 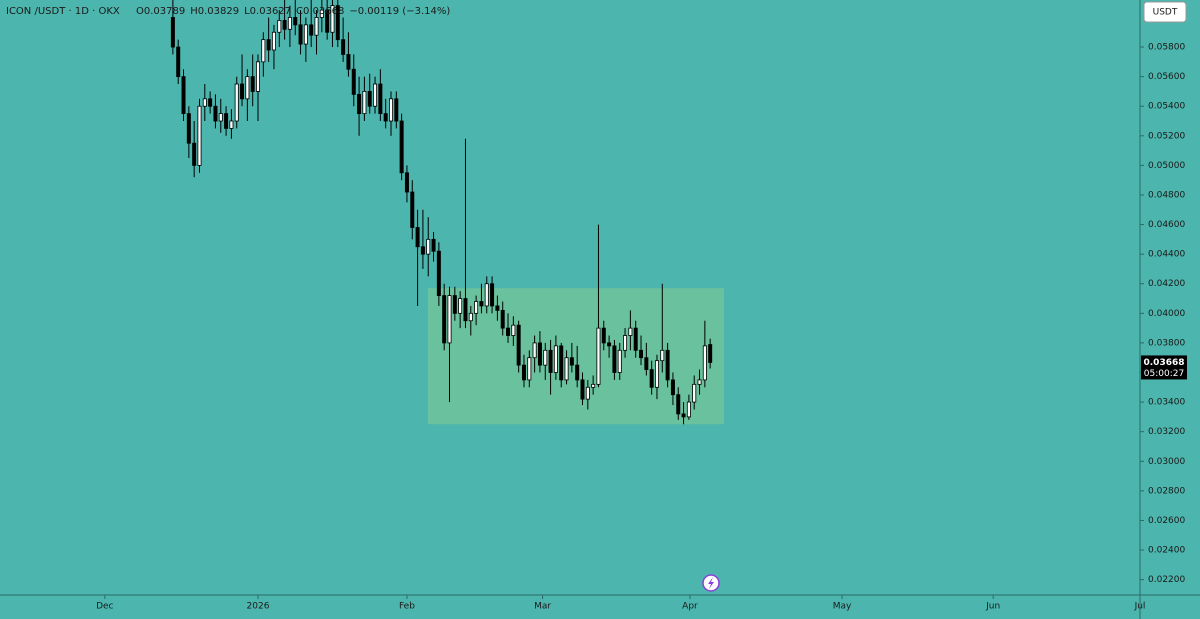 What do you see at coordinates (1166, 77) in the screenshot?
I see `y-tick-label: 0.05600` at bounding box center [1166, 77].